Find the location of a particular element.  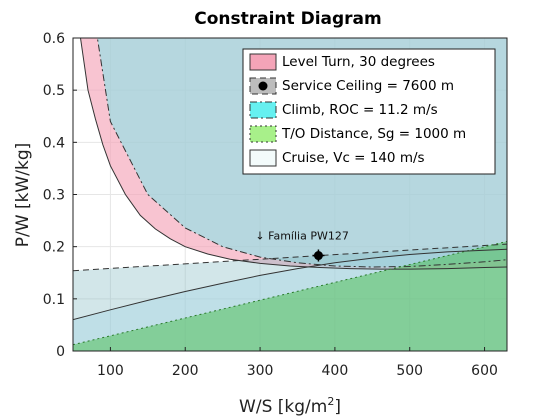

design-point-cross is located at coordinates (318, 255).